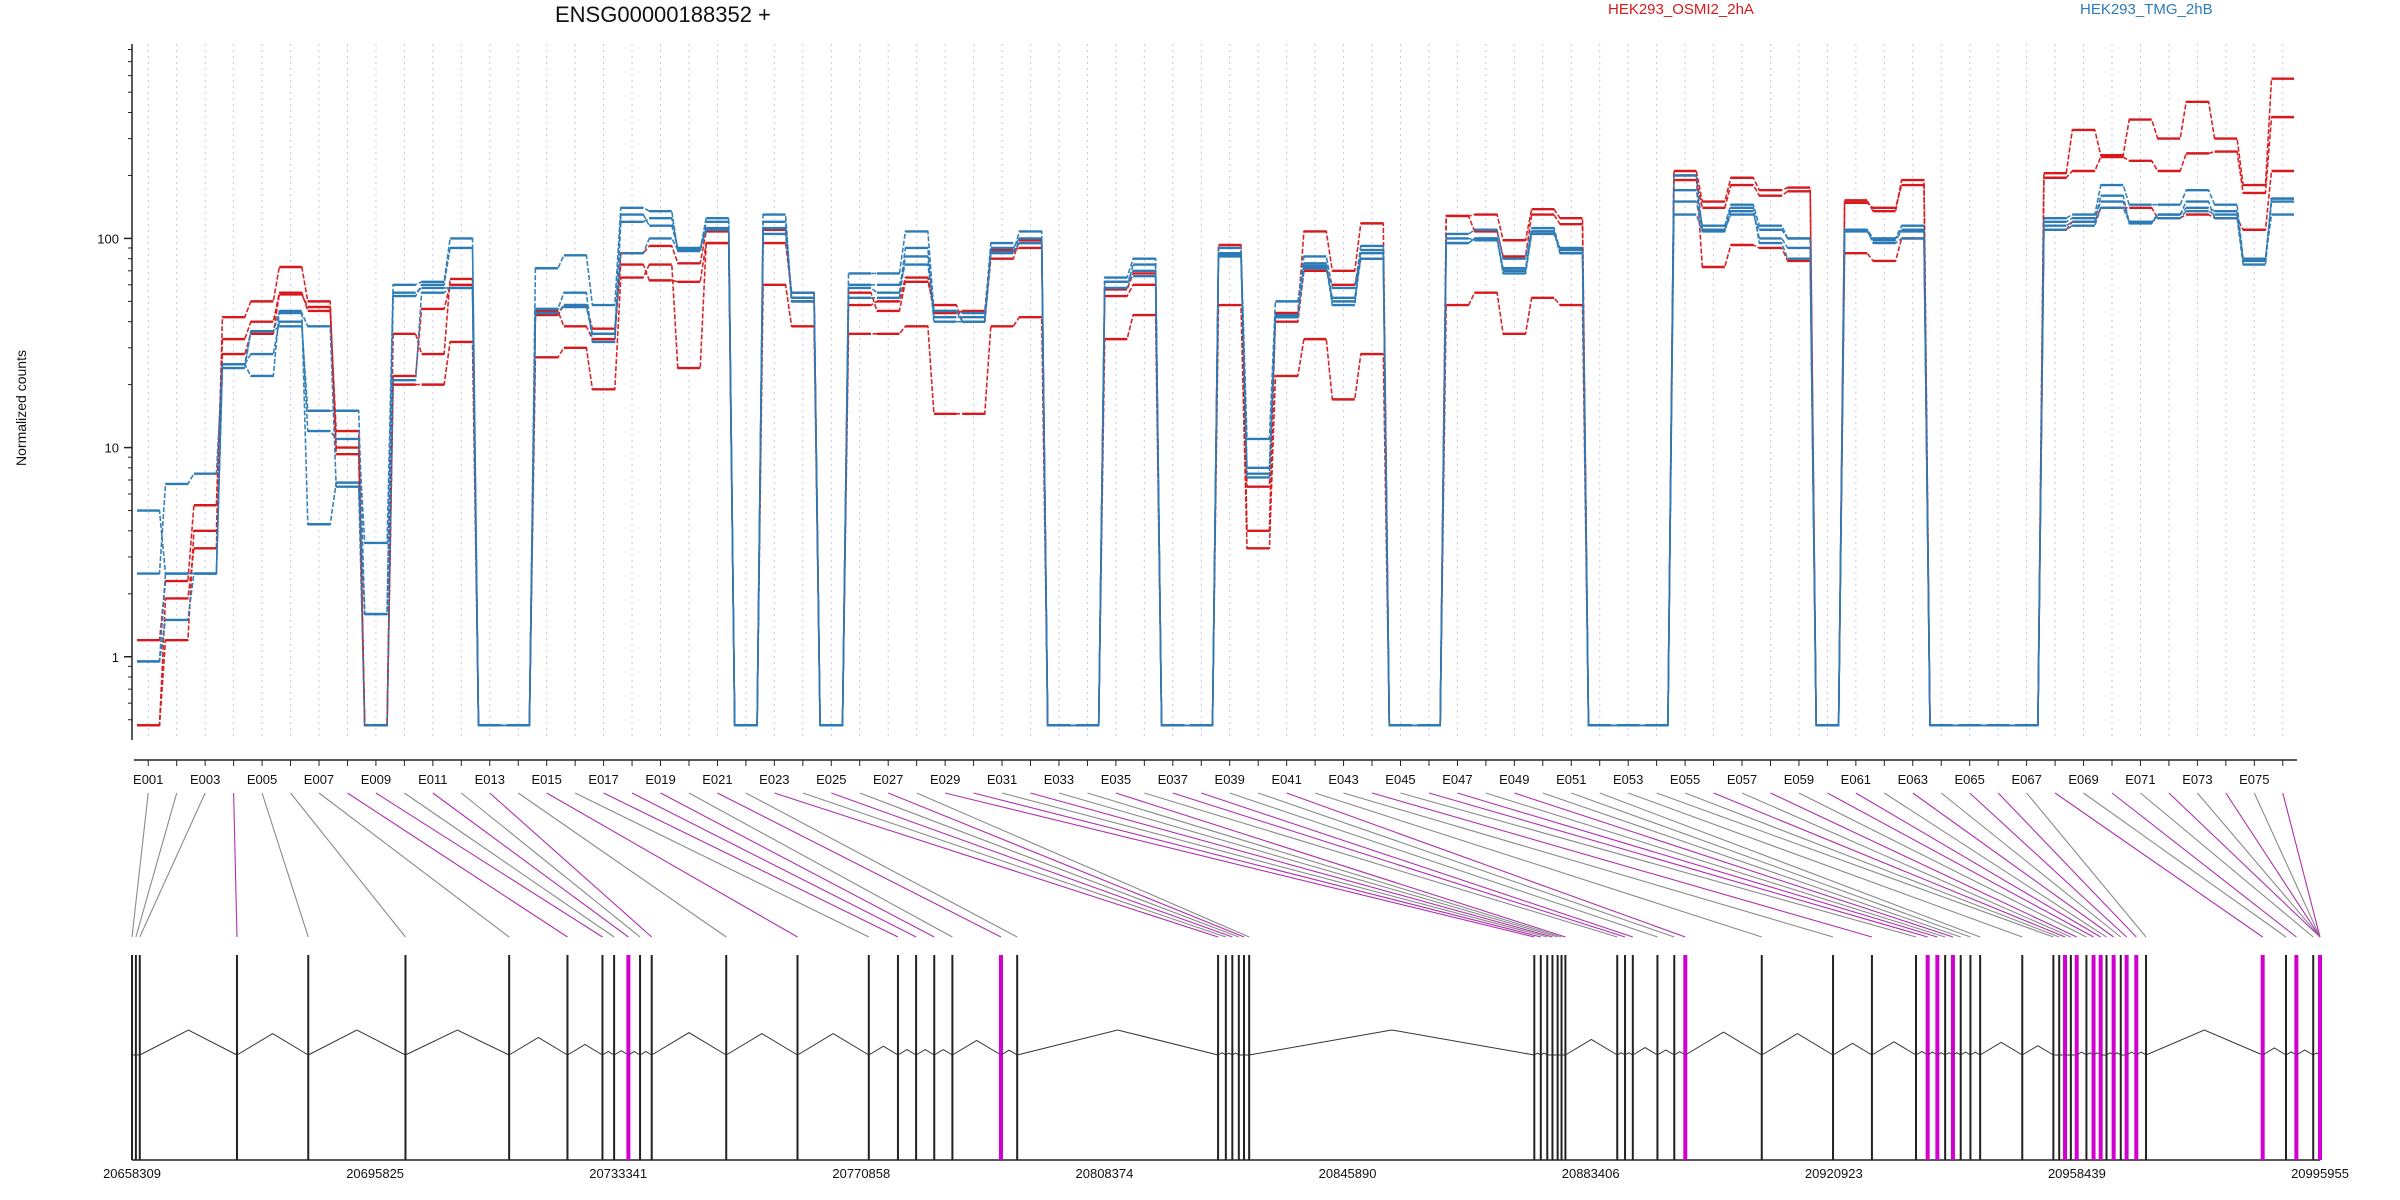 The image size is (2400, 1200). What do you see at coordinates (205, 779) in the screenshot?
I see `x-tick-label: E003` at bounding box center [205, 779].